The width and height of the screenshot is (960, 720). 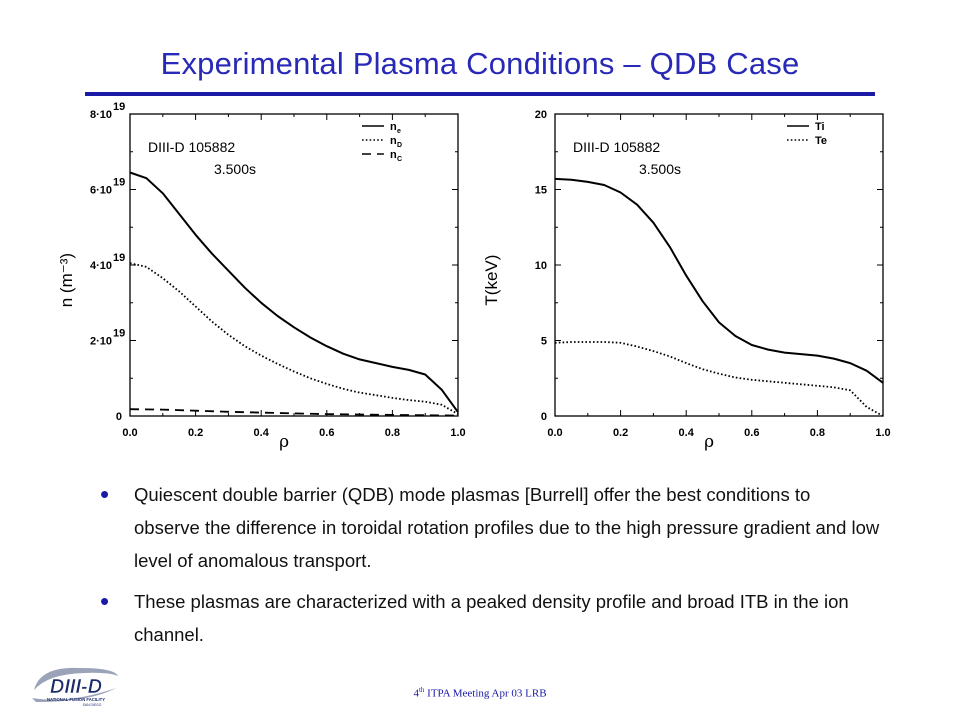 What do you see at coordinates (399, 131) in the screenshot?
I see `legend-subscript: e` at bounding box center [399, 131].